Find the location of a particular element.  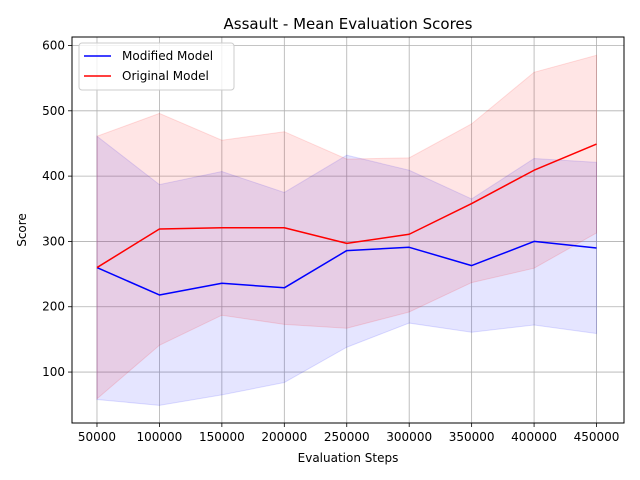

x-tick-label: 250000 is located at coordinates (347, 437).